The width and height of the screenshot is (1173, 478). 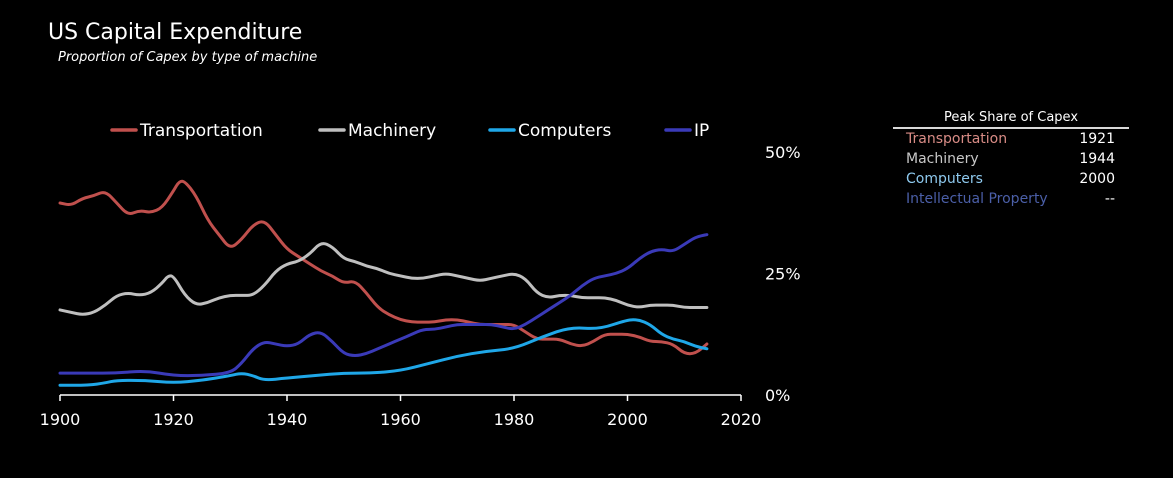 I want to click on peak-row-machinery: Machinery 1944, so click(x=1011, y=159).